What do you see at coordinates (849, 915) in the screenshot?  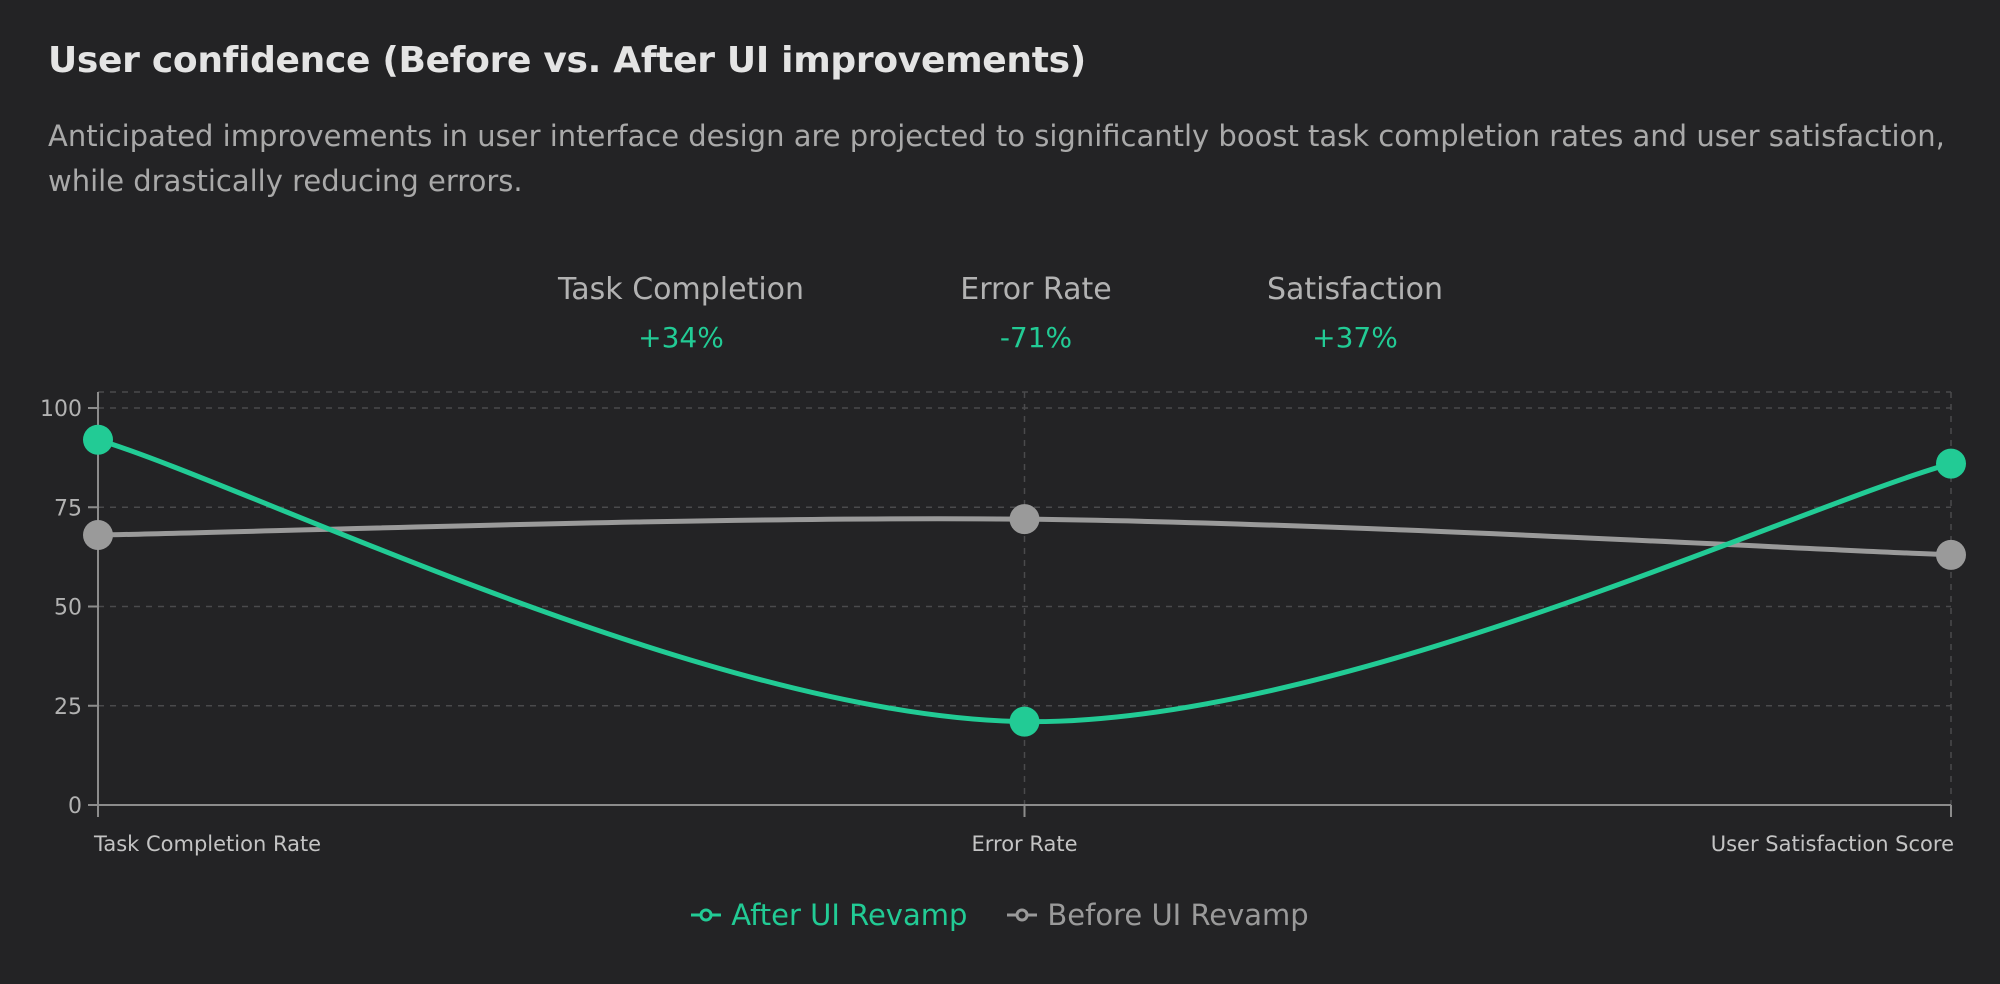 I see `legend-label: After UI Revamp` at bounding box center [849, 915].